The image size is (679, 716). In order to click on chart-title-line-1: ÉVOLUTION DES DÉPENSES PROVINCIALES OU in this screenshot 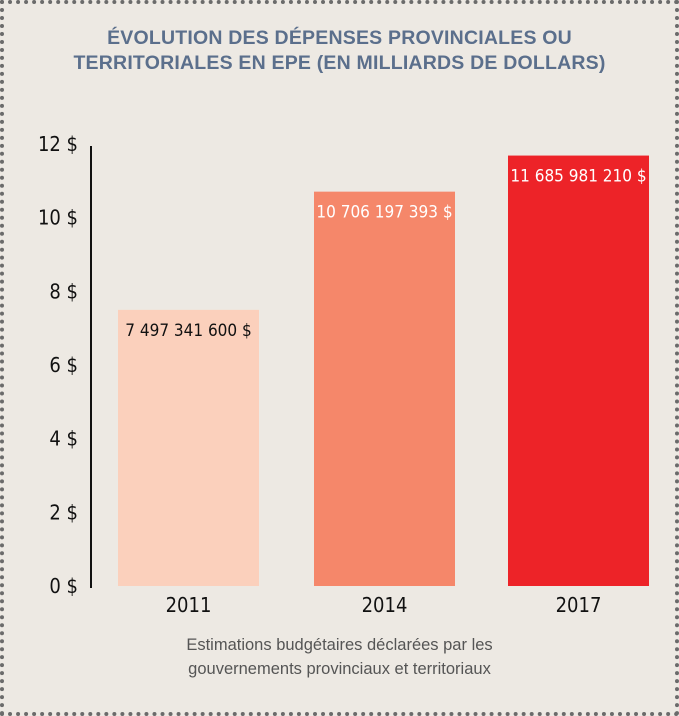, I will do `click(339, 38)`.